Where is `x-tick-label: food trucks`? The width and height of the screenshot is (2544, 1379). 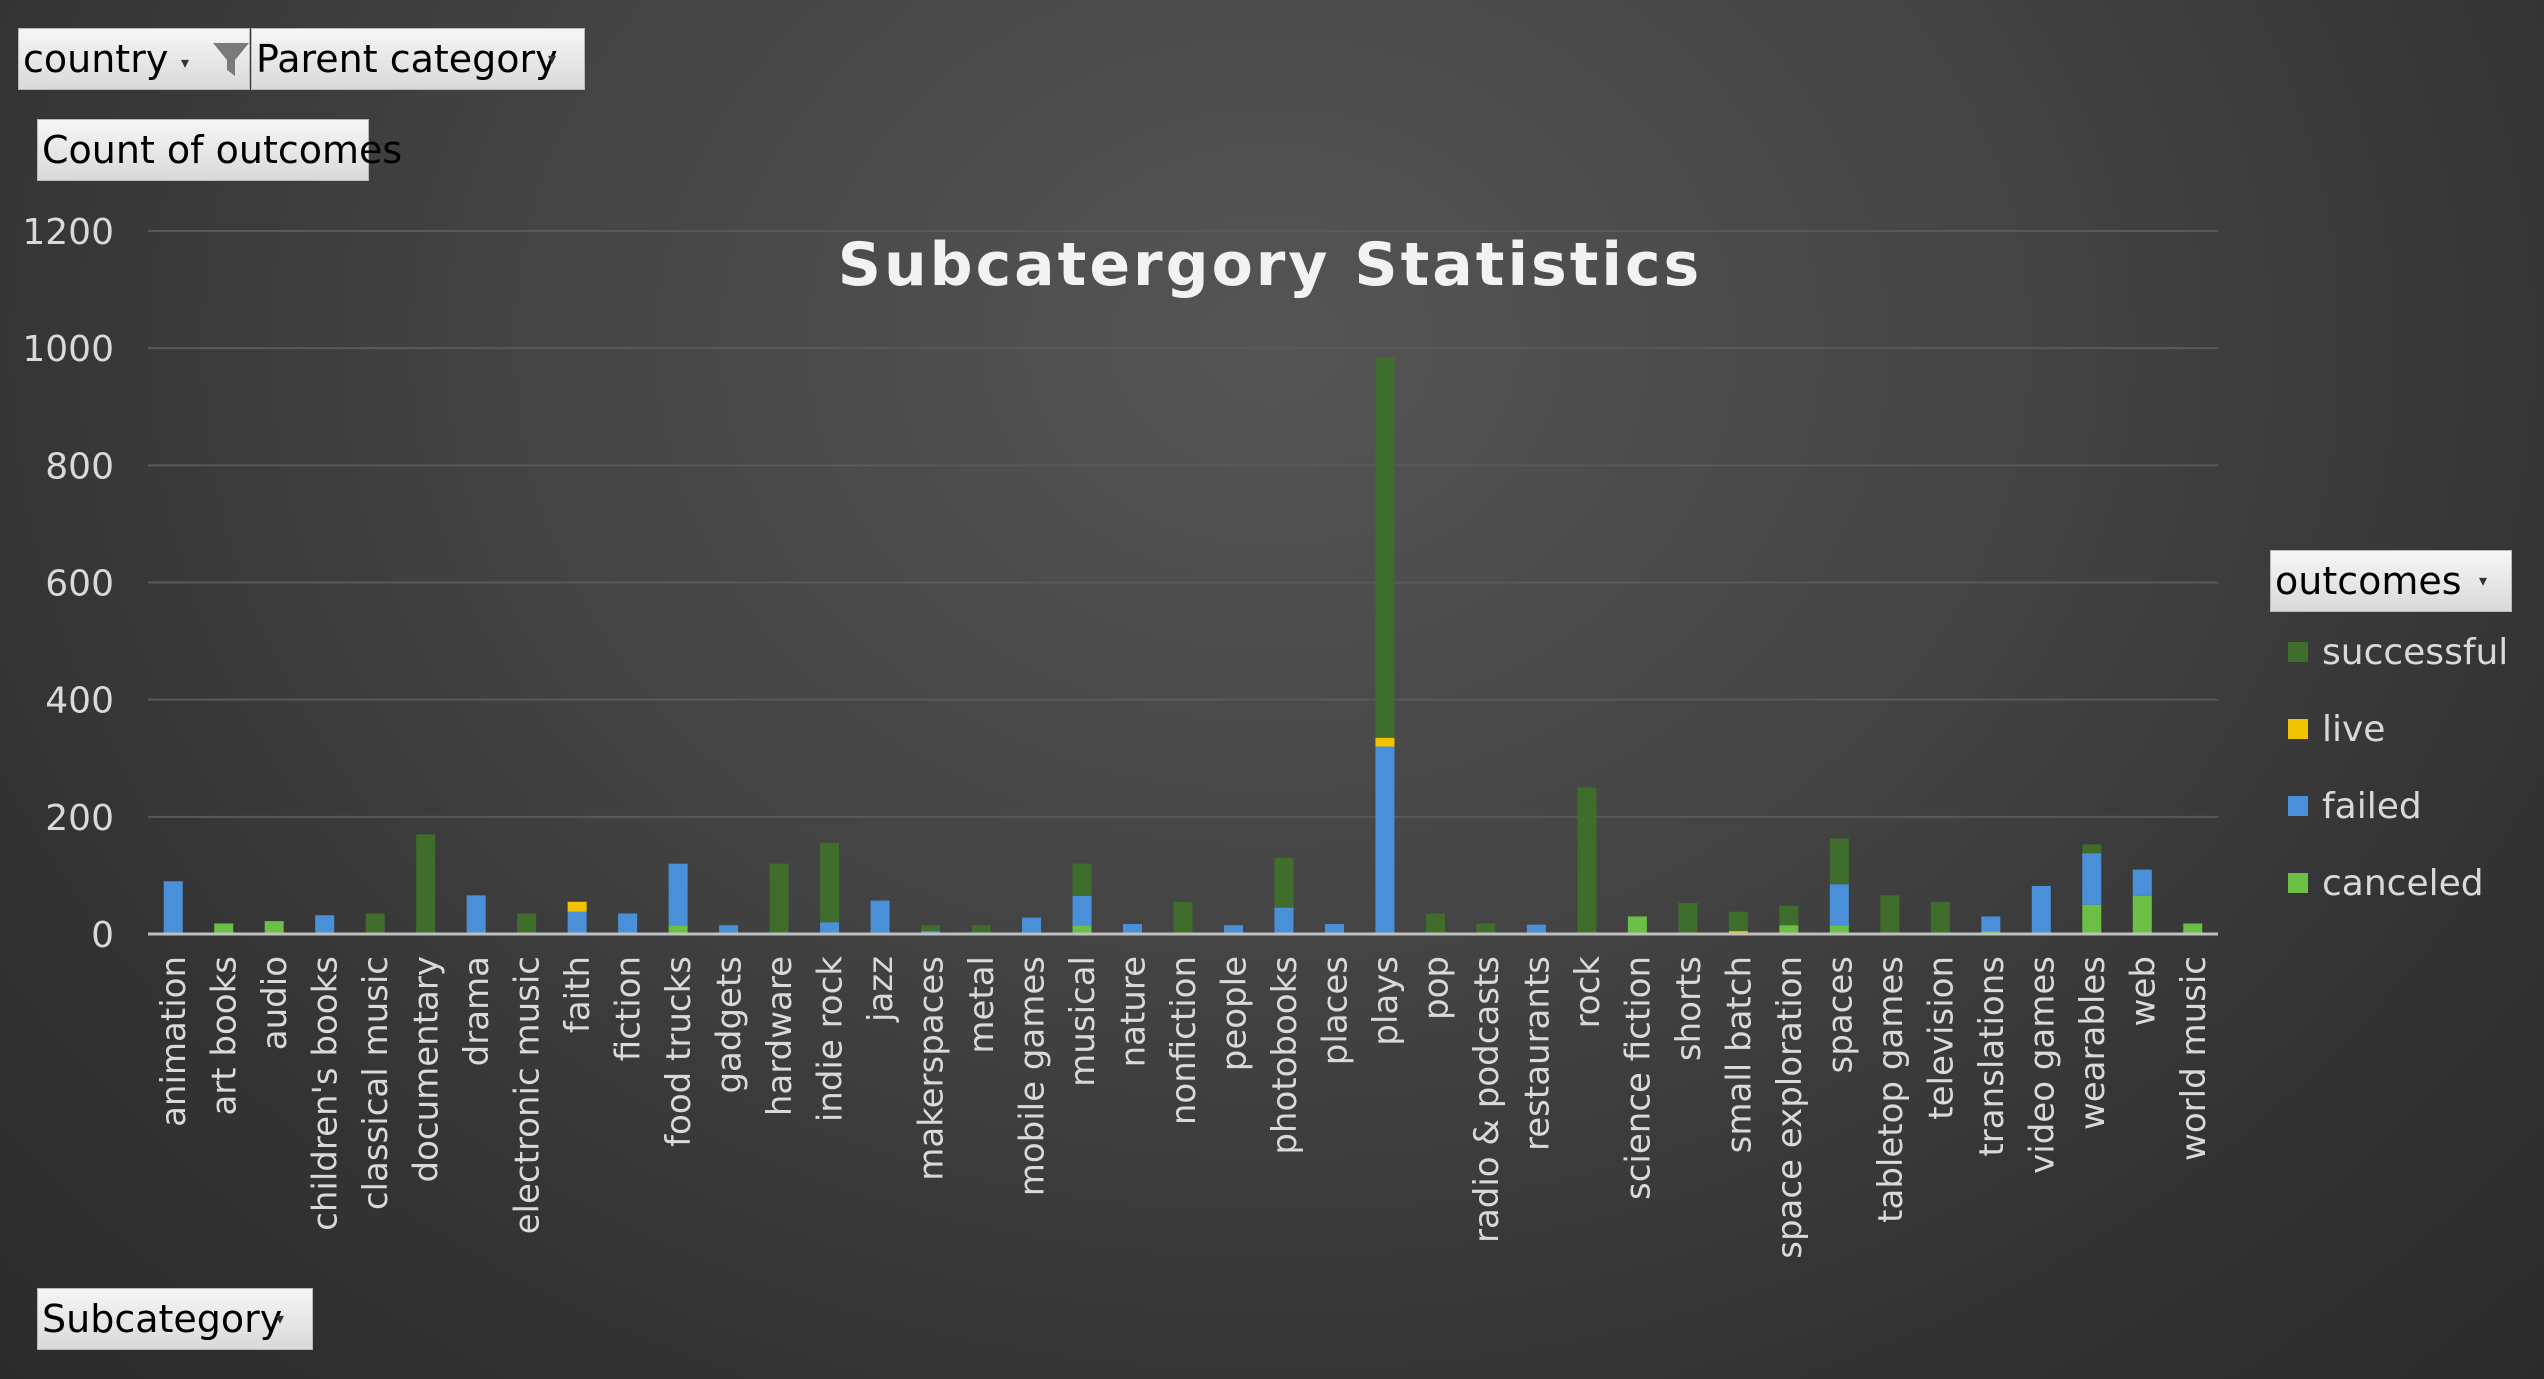 x-tick-label: food trucks is located at coordinates (679, 1051).